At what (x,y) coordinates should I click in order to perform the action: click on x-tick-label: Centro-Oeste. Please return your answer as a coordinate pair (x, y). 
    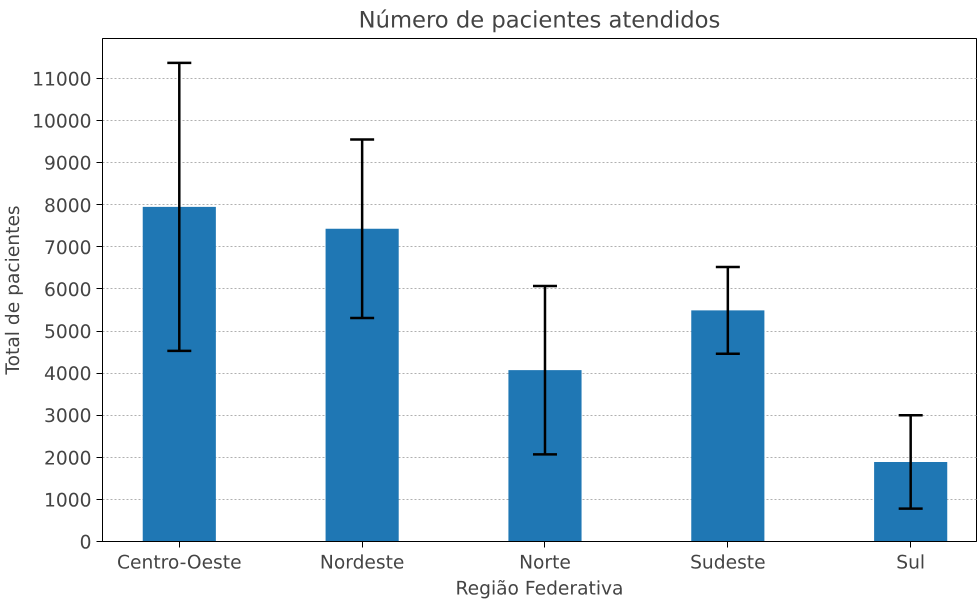
    Looking at the image, I should click on (179, 563).